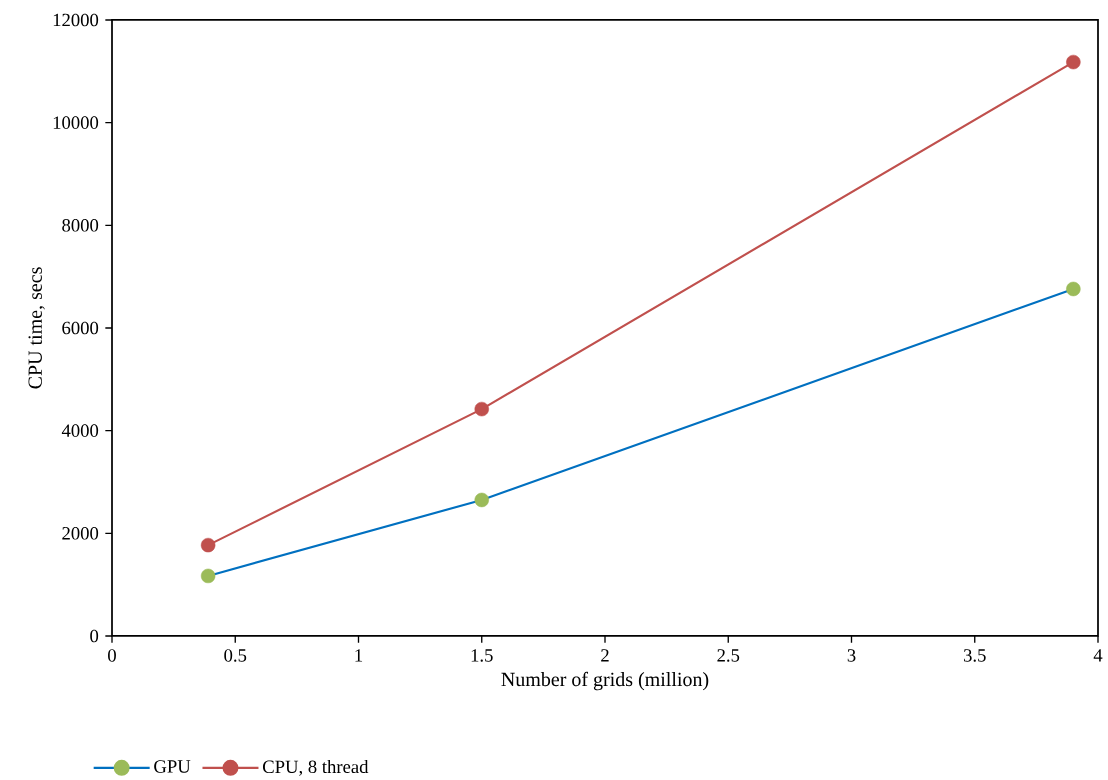  Describe the element at coordinates (172, 766) in the screenshot. I see `legend-label: GPU` at that location.